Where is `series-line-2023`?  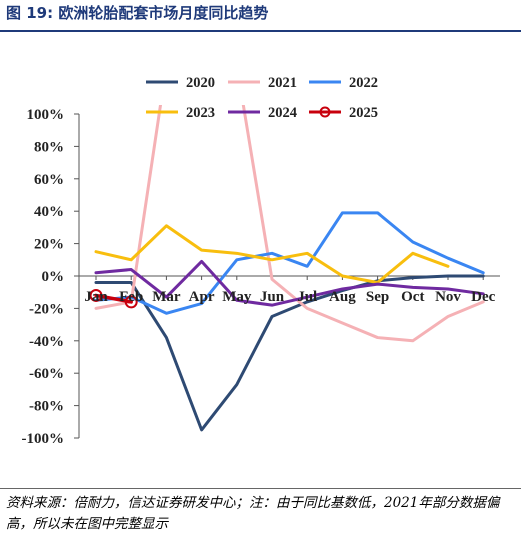
series-line-2023 is located at coordinates (272, 254).